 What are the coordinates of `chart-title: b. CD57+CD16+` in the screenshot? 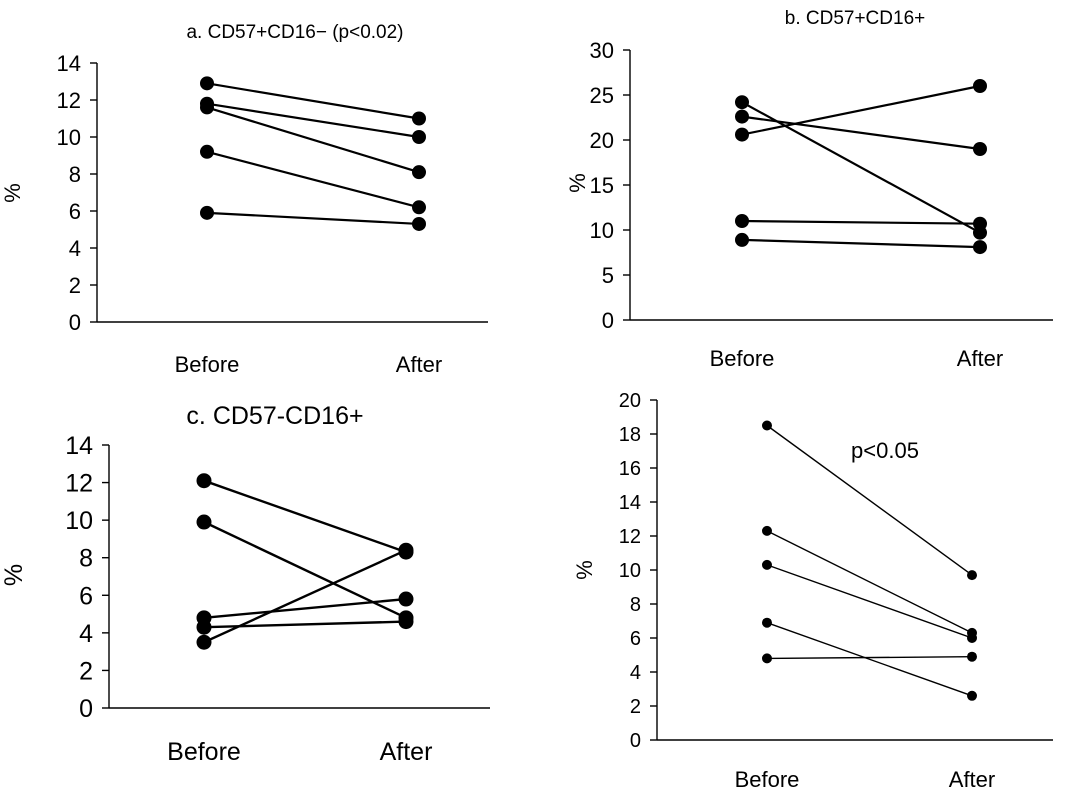 It's located at (855, 18).